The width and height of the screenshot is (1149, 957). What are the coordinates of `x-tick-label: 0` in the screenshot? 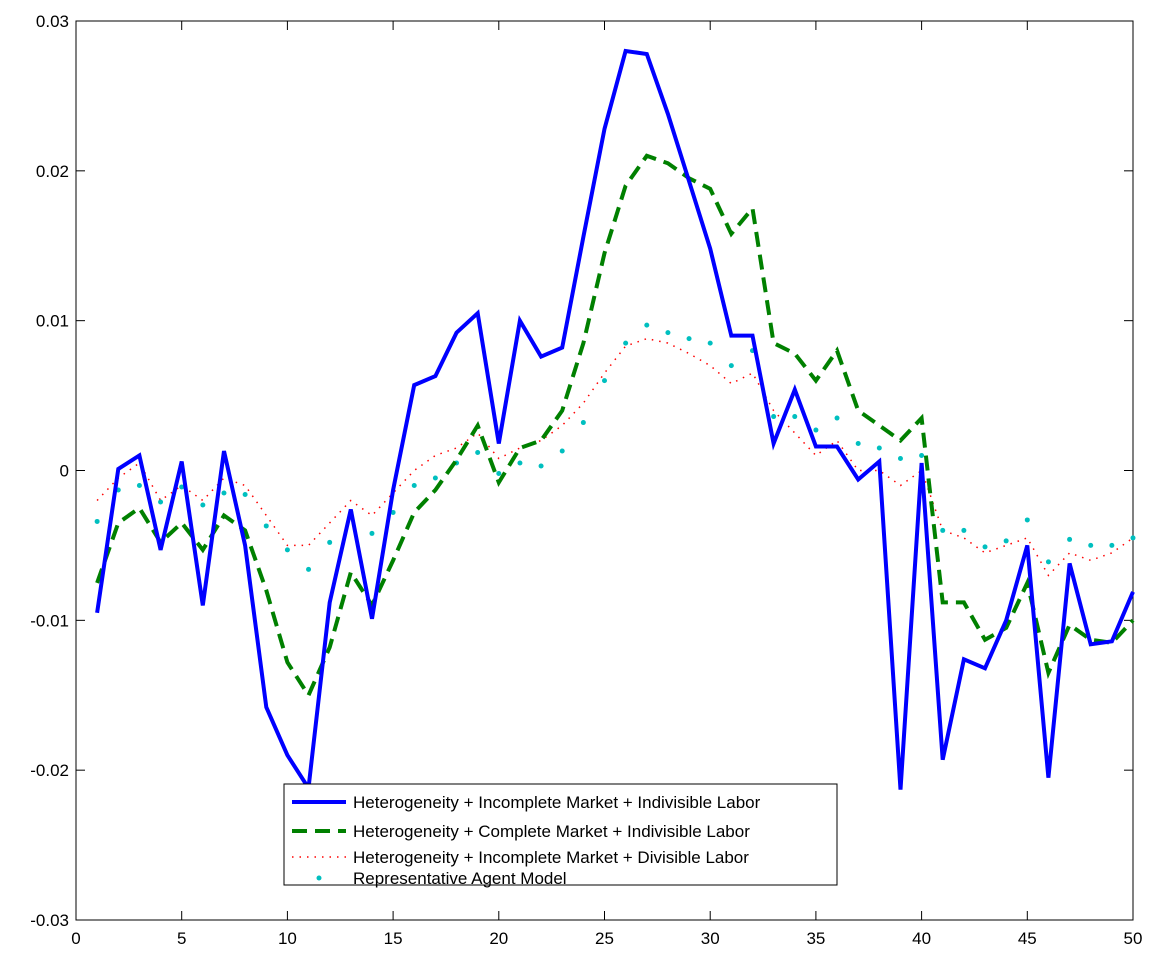 It's located at (75, 938).